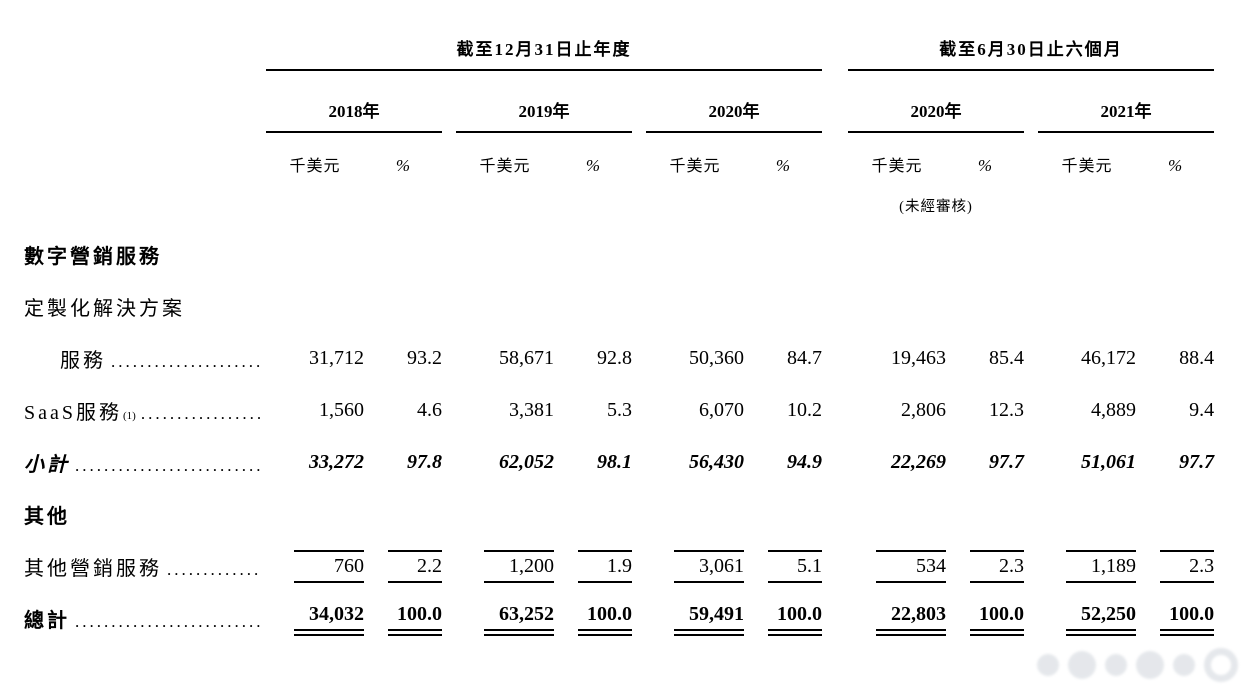 The image size is (1246, 688). What do you see at coordinates (804, 357) in the screenshot?
I see `percent-value: 84.7` at bounding box center [804, 357].